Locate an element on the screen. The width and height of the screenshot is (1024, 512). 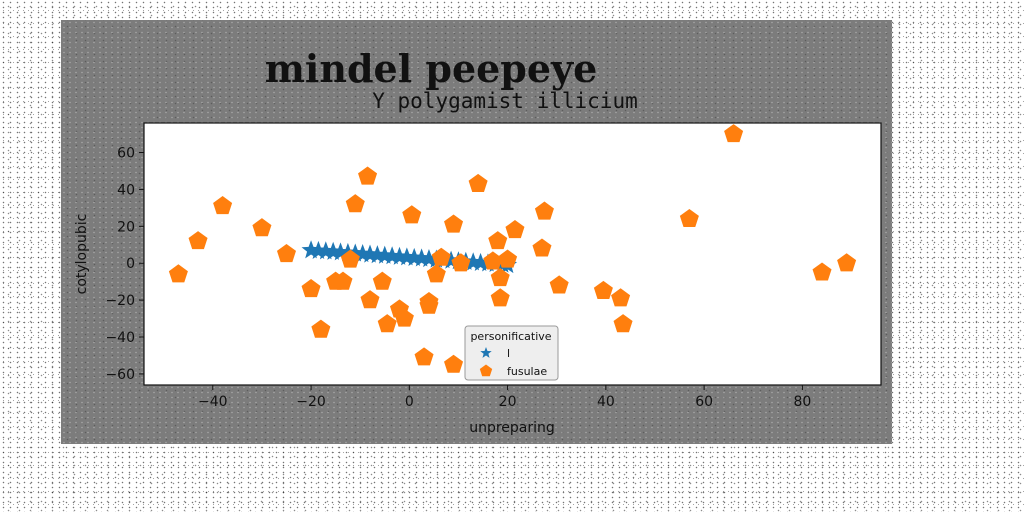
legend-label-l: l is located at coordinates (508, 353).